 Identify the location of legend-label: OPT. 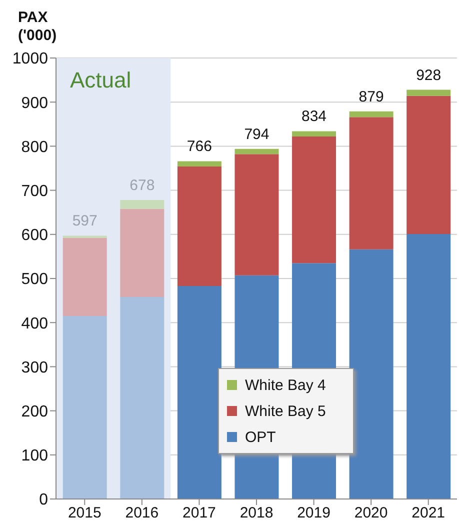
(260, 437).